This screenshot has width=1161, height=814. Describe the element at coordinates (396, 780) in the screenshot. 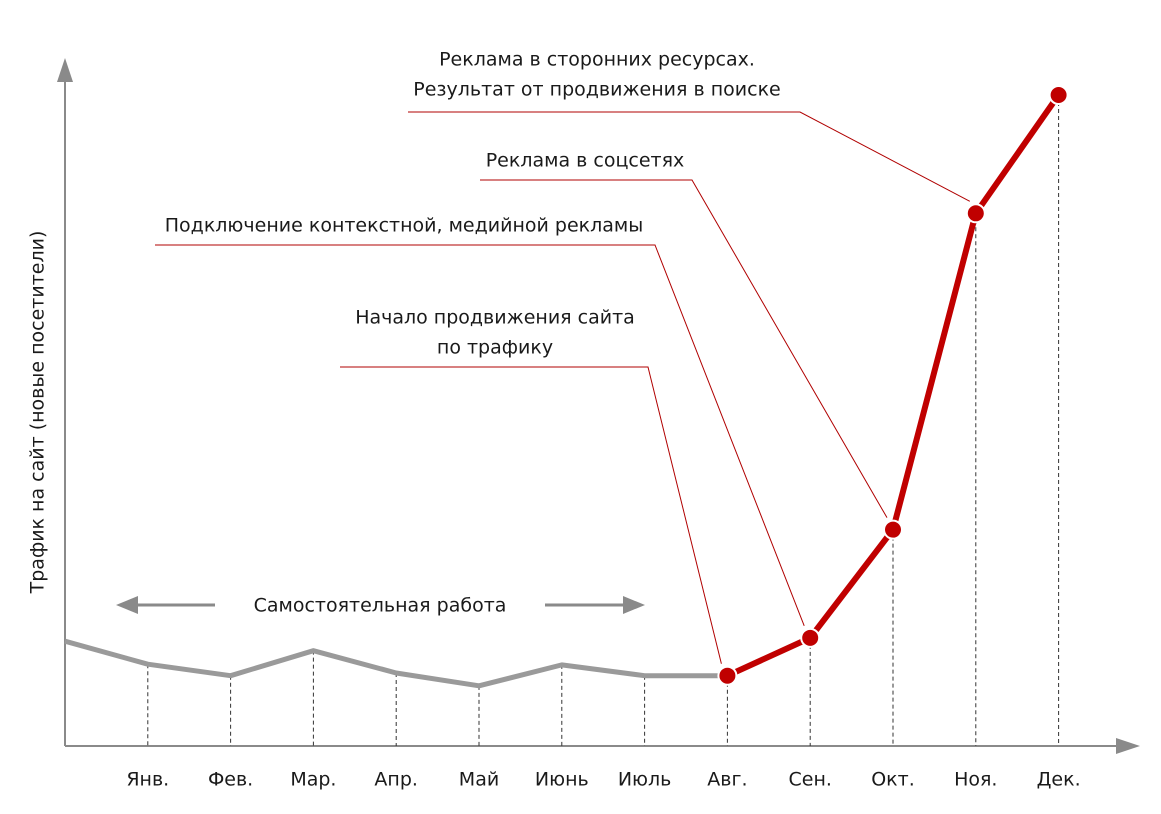

I see `x-tick-label: Апр.` at that location.